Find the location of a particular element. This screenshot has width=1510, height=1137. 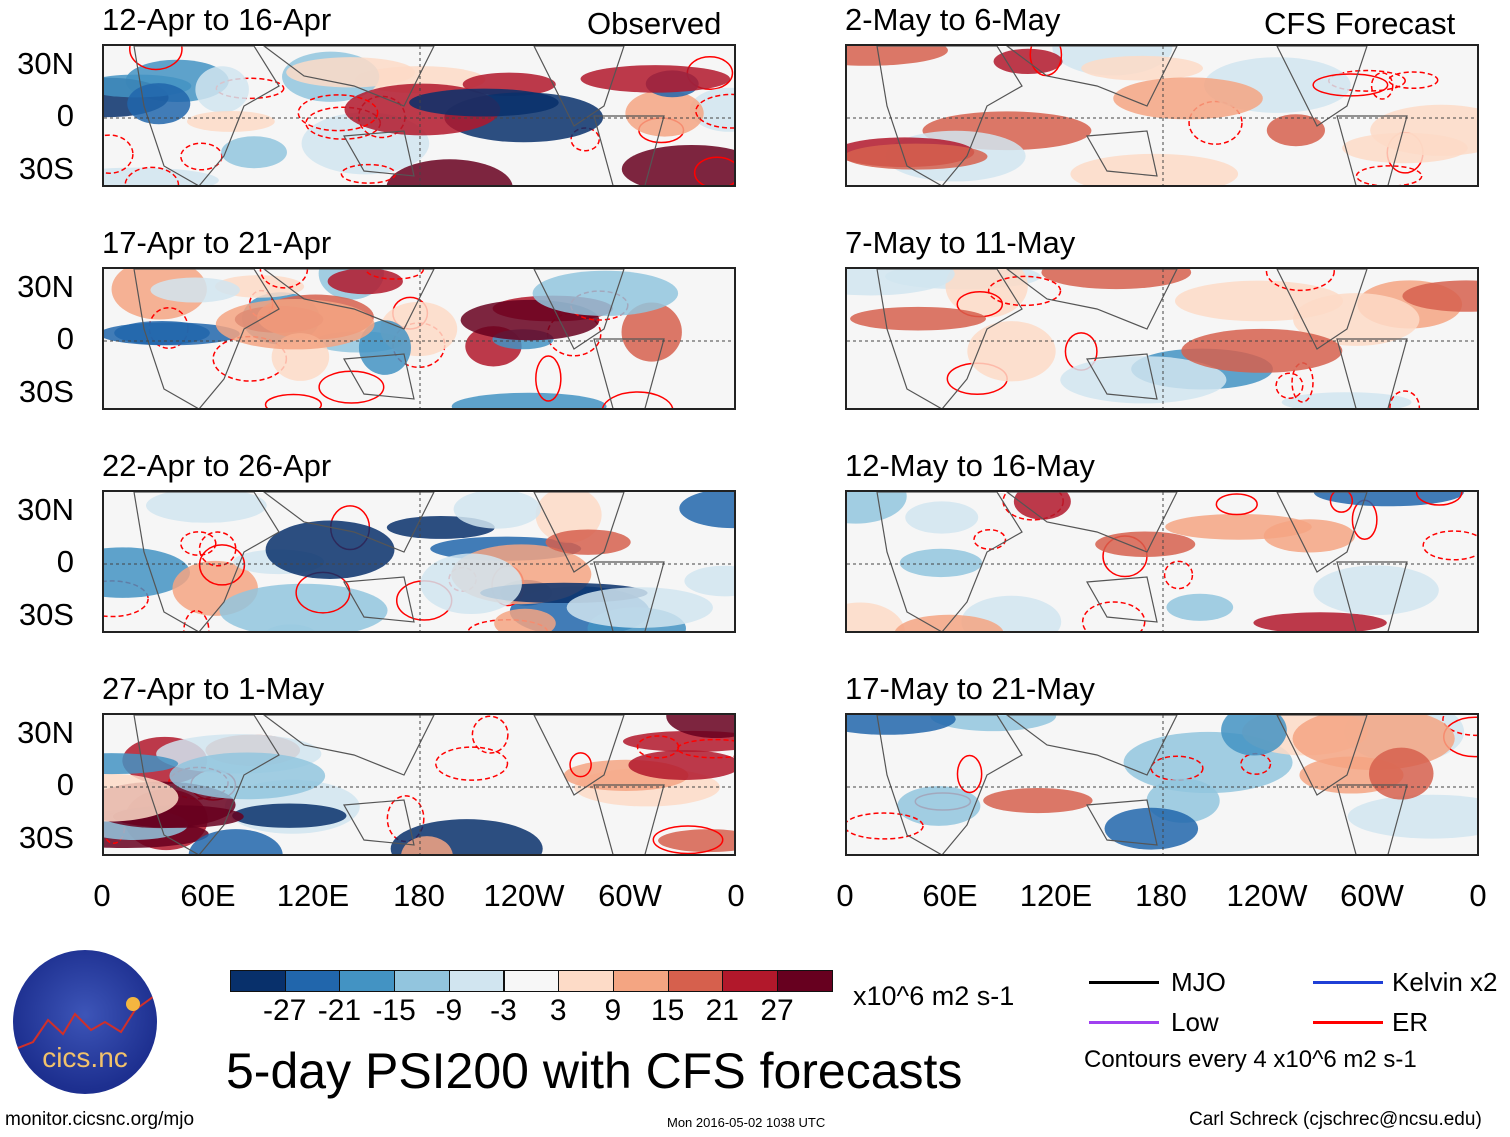

panel-title: 27-Apr to 1-May is located at coordinates (213, 688).